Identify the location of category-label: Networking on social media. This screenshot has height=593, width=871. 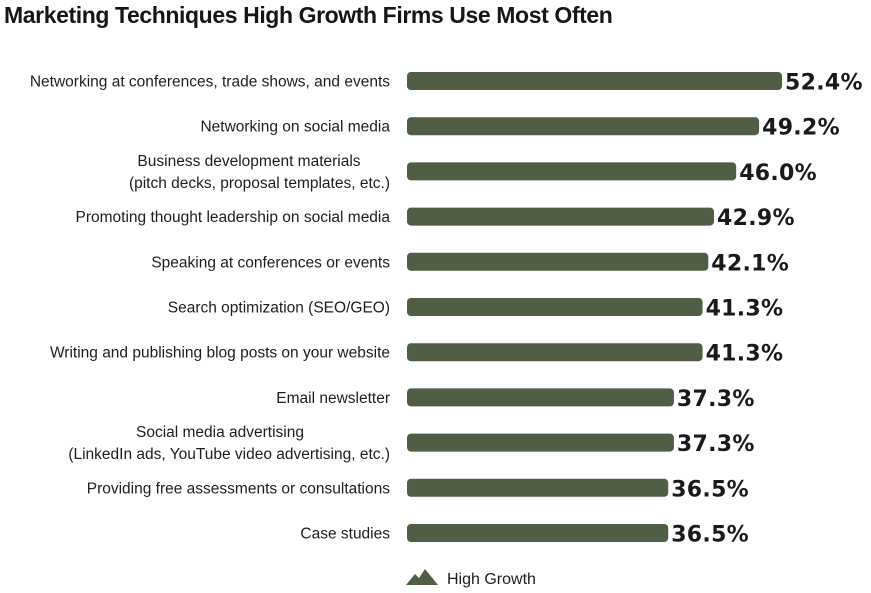
(295, 127).